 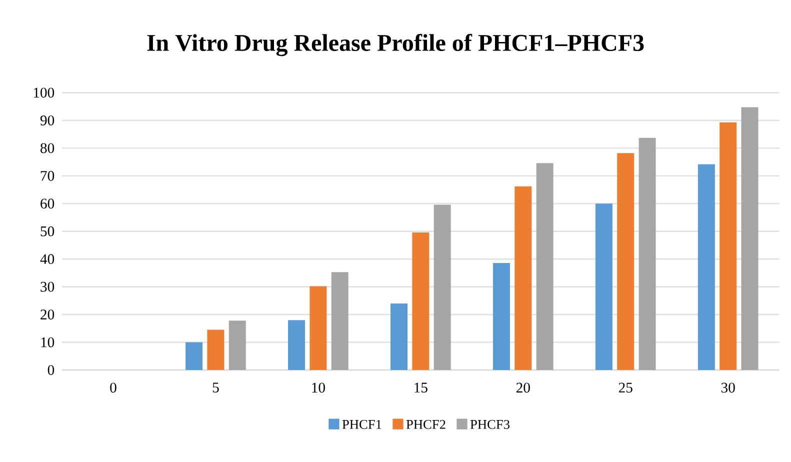 What do you see at coordinates (426, 424) in the screenshot?
I see `legend-label: PHCF2` at bounding box center [426, 424].